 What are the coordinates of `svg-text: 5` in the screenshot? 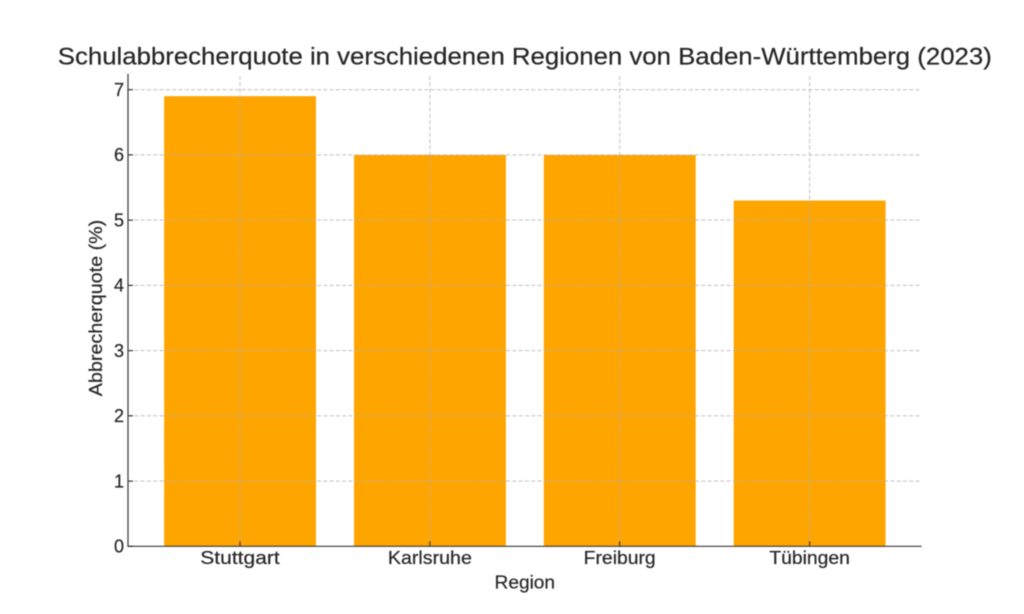 It's located at (119, 220).